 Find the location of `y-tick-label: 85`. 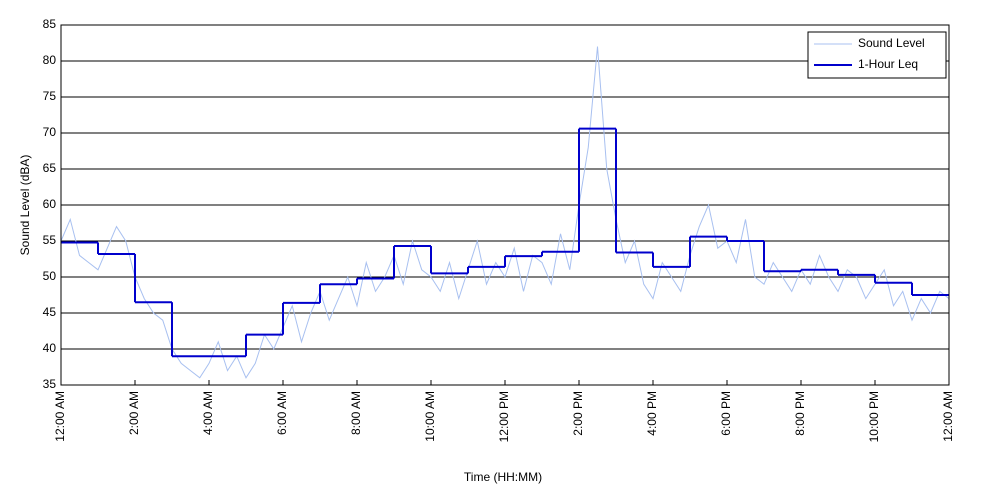

y-tick-label: 85 is located at coordinates (50, 24).